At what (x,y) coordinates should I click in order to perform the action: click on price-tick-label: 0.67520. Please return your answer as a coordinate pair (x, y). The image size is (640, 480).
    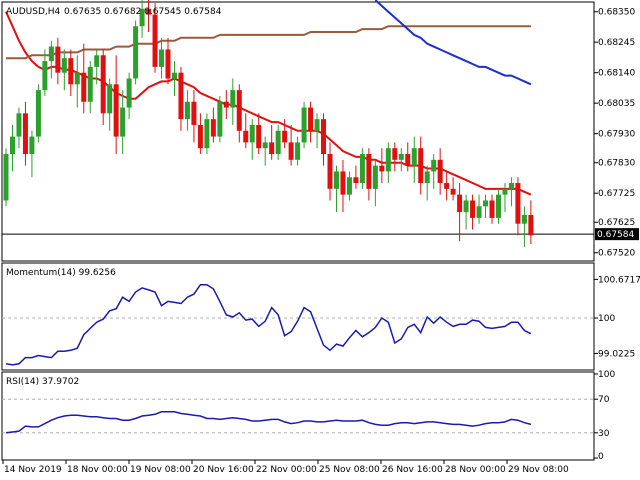
    Looking at the image, I should click on (616, 254).